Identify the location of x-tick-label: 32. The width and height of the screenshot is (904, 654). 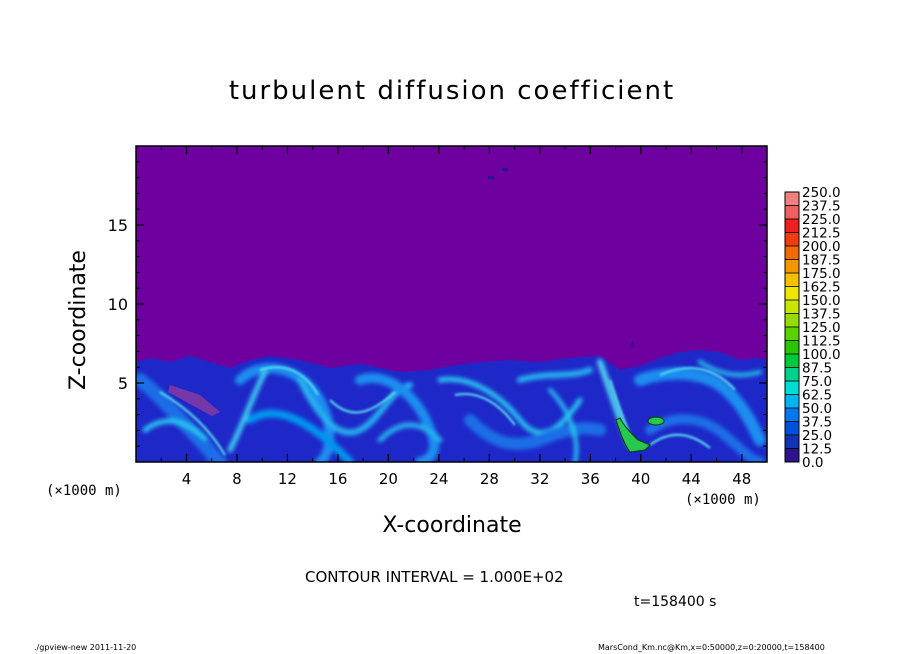
(539, 479).